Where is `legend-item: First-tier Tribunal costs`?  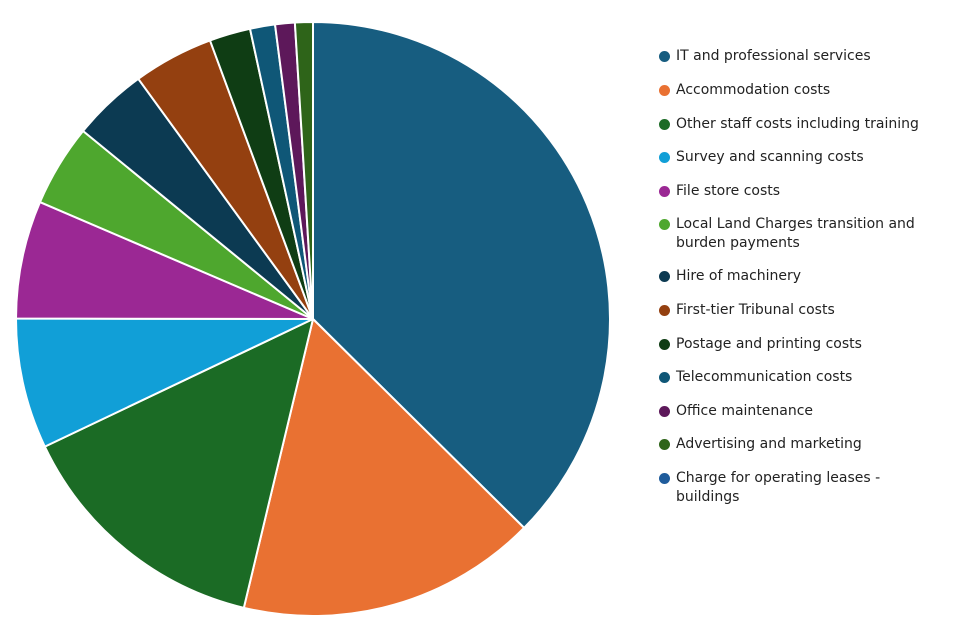 legend-item: First-tier Tribunal costs is located at coordinates (797, 310).